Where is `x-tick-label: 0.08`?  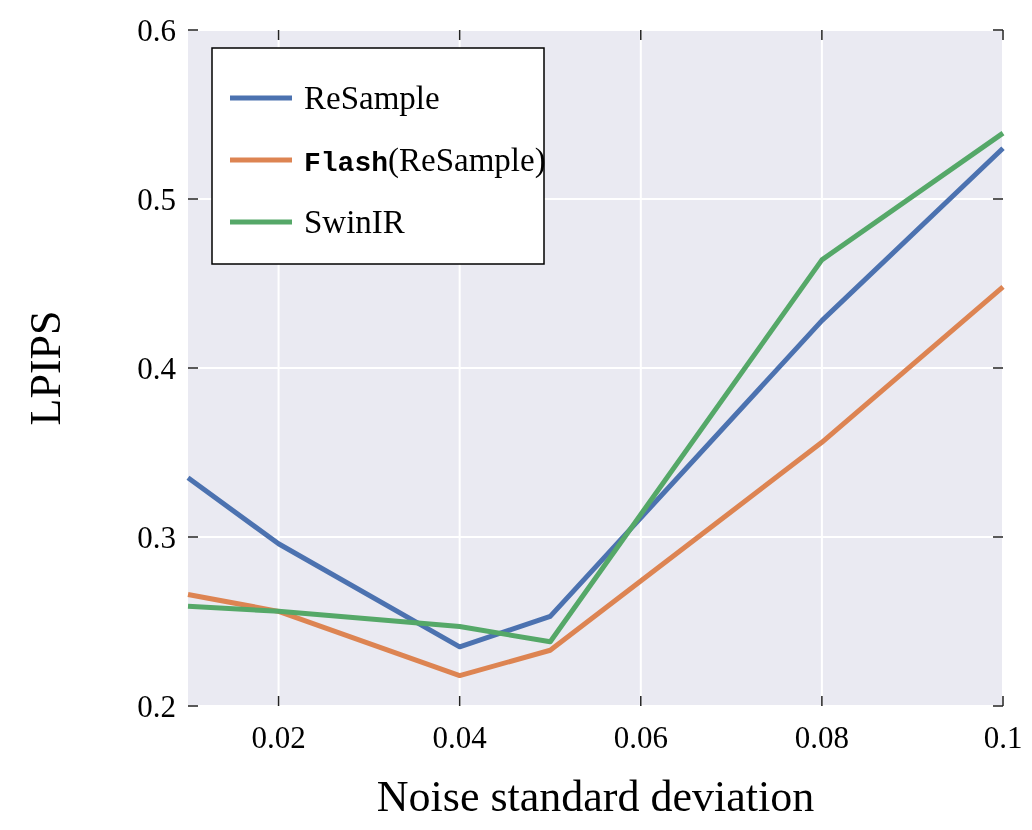 x-tick-label: 0.08 is located at coordinates (822, 737).